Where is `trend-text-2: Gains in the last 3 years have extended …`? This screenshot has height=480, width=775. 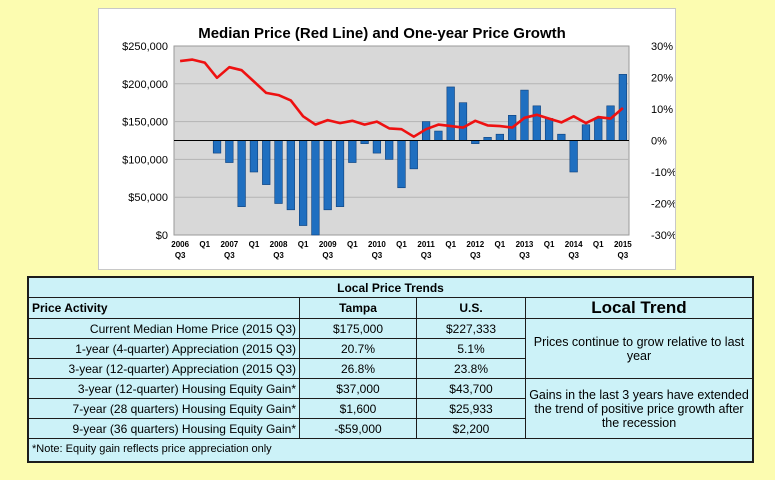
trend-text-2: Gains in the last 3 years have extended … is located at coordinates (638, 408).